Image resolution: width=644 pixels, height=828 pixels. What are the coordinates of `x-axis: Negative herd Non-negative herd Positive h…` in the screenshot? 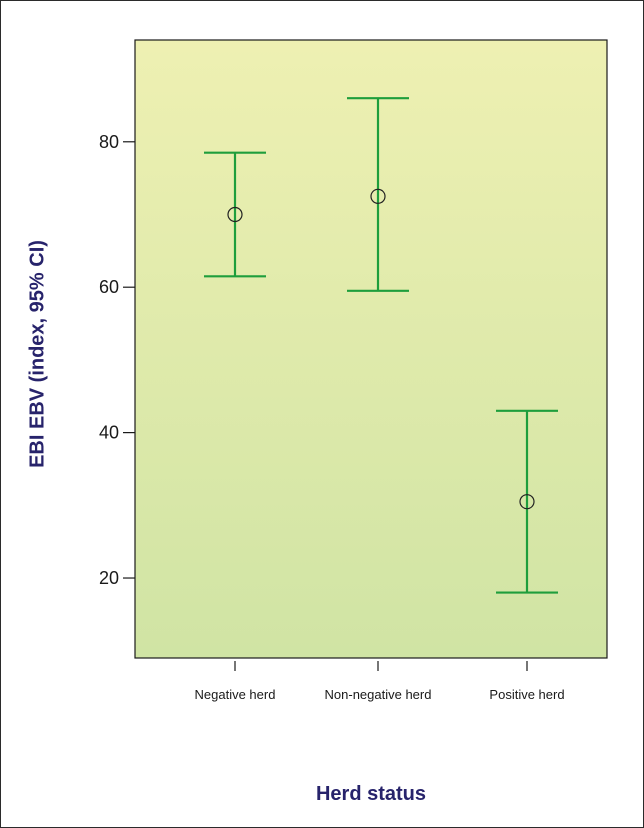 It's located at (380, 681).